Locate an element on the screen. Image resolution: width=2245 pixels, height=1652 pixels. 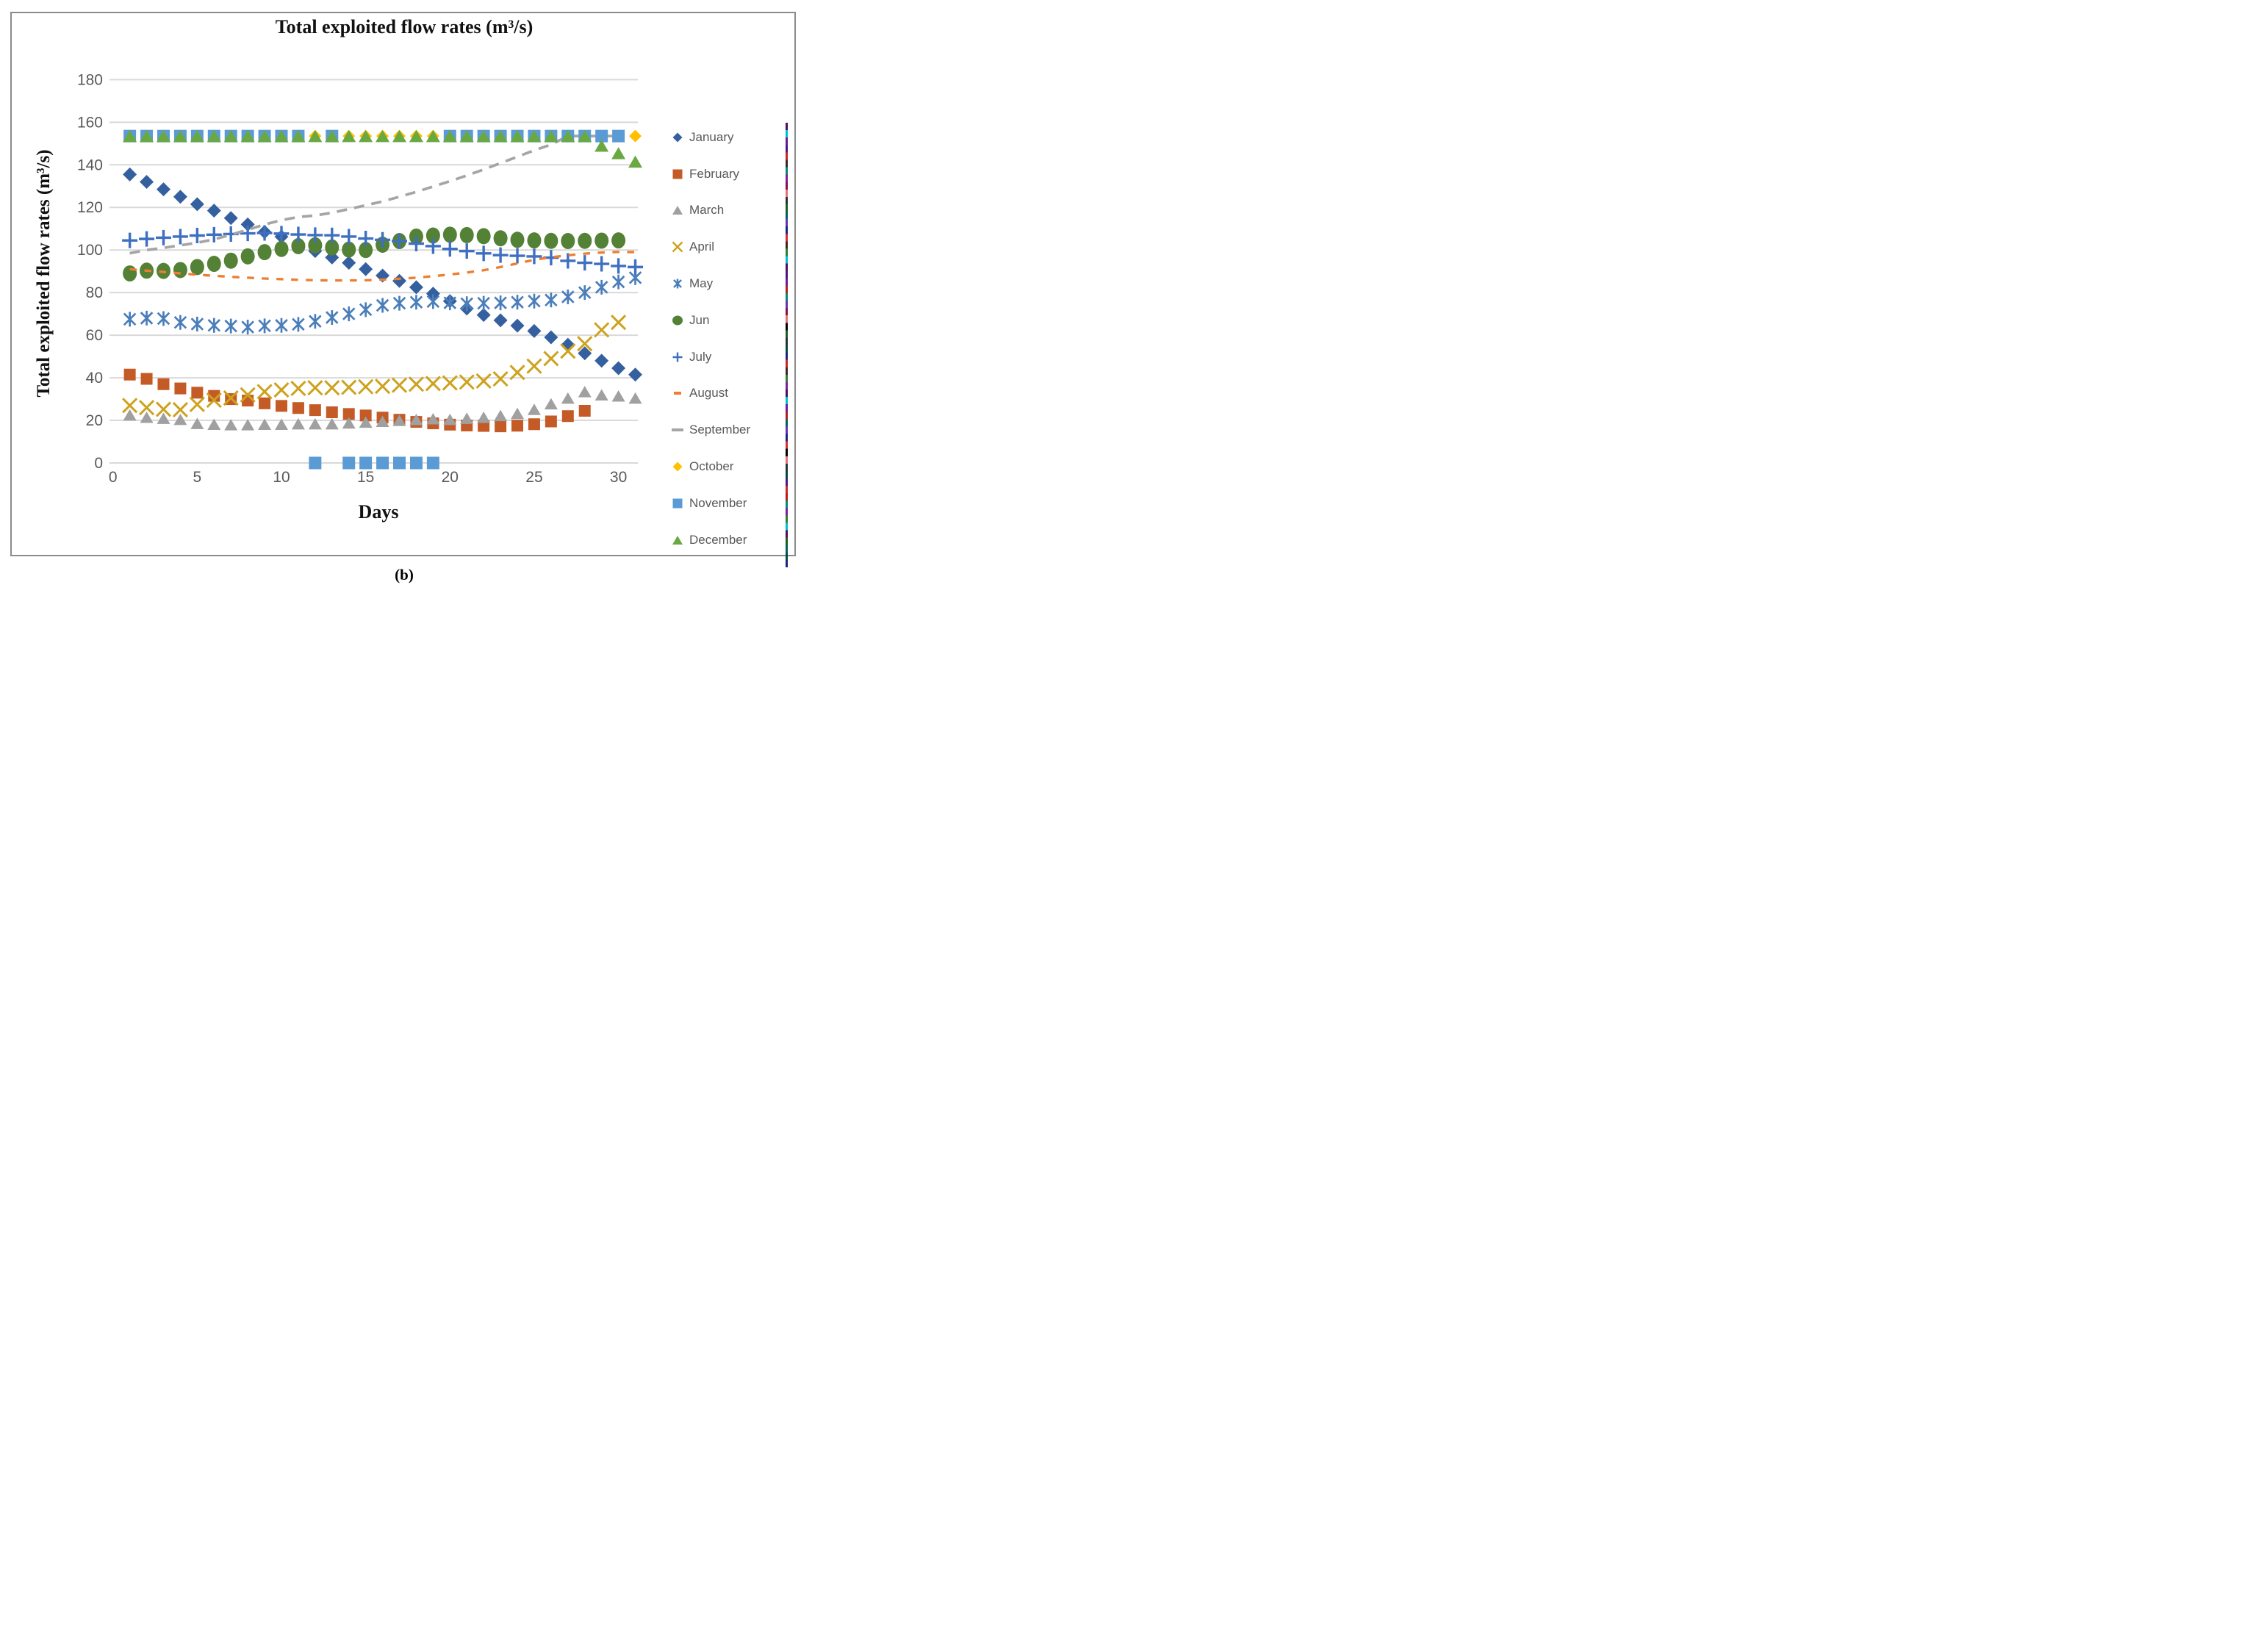
series-july is located at coordinates (383, 250).